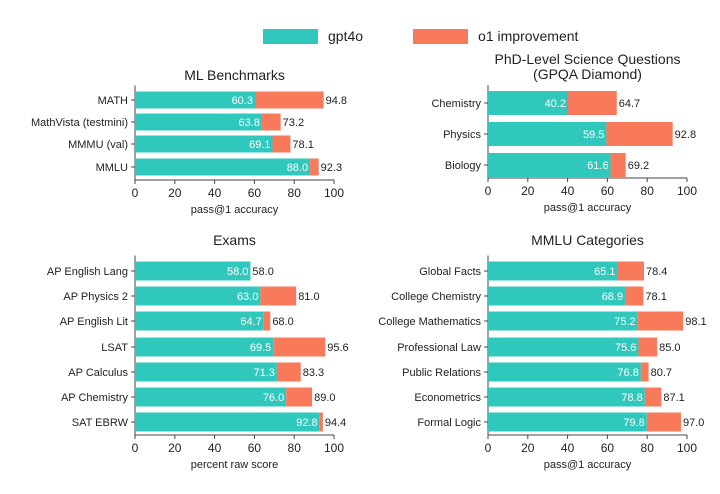 Image resolution: width=720 pixels, height=494 pixels. Describe the element at coordinates (463, 166) in the screenshot. I see `y-tick-label: Biology` at that location.